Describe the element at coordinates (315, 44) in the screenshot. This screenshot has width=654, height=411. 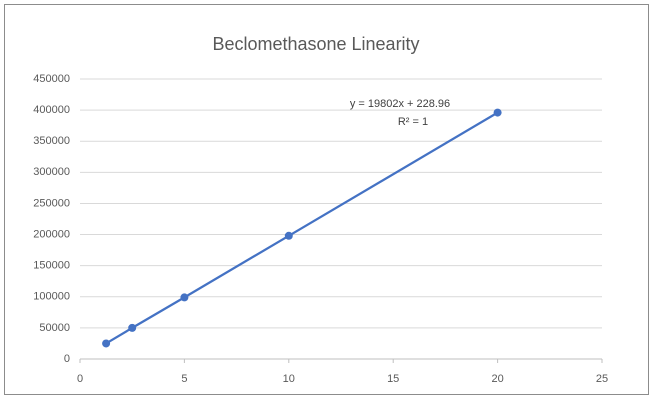
I see `chart-title: Beclomethasone Linearity` at that location.